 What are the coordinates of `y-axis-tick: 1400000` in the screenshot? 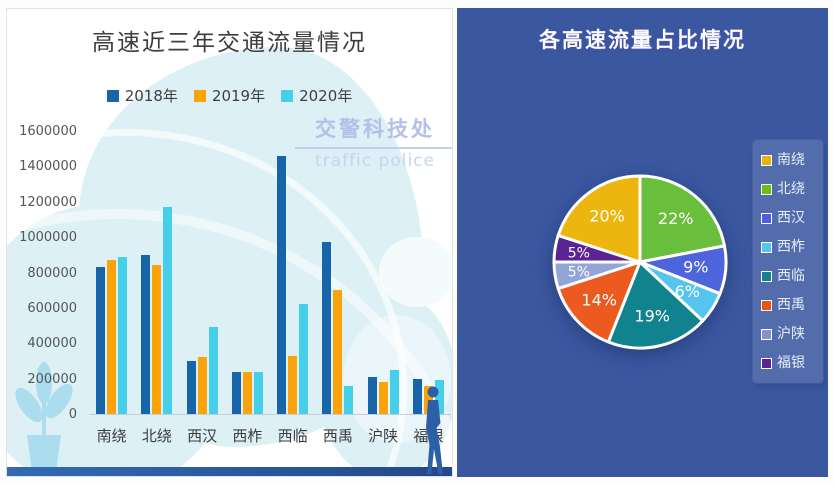 It's located at (48, 167).